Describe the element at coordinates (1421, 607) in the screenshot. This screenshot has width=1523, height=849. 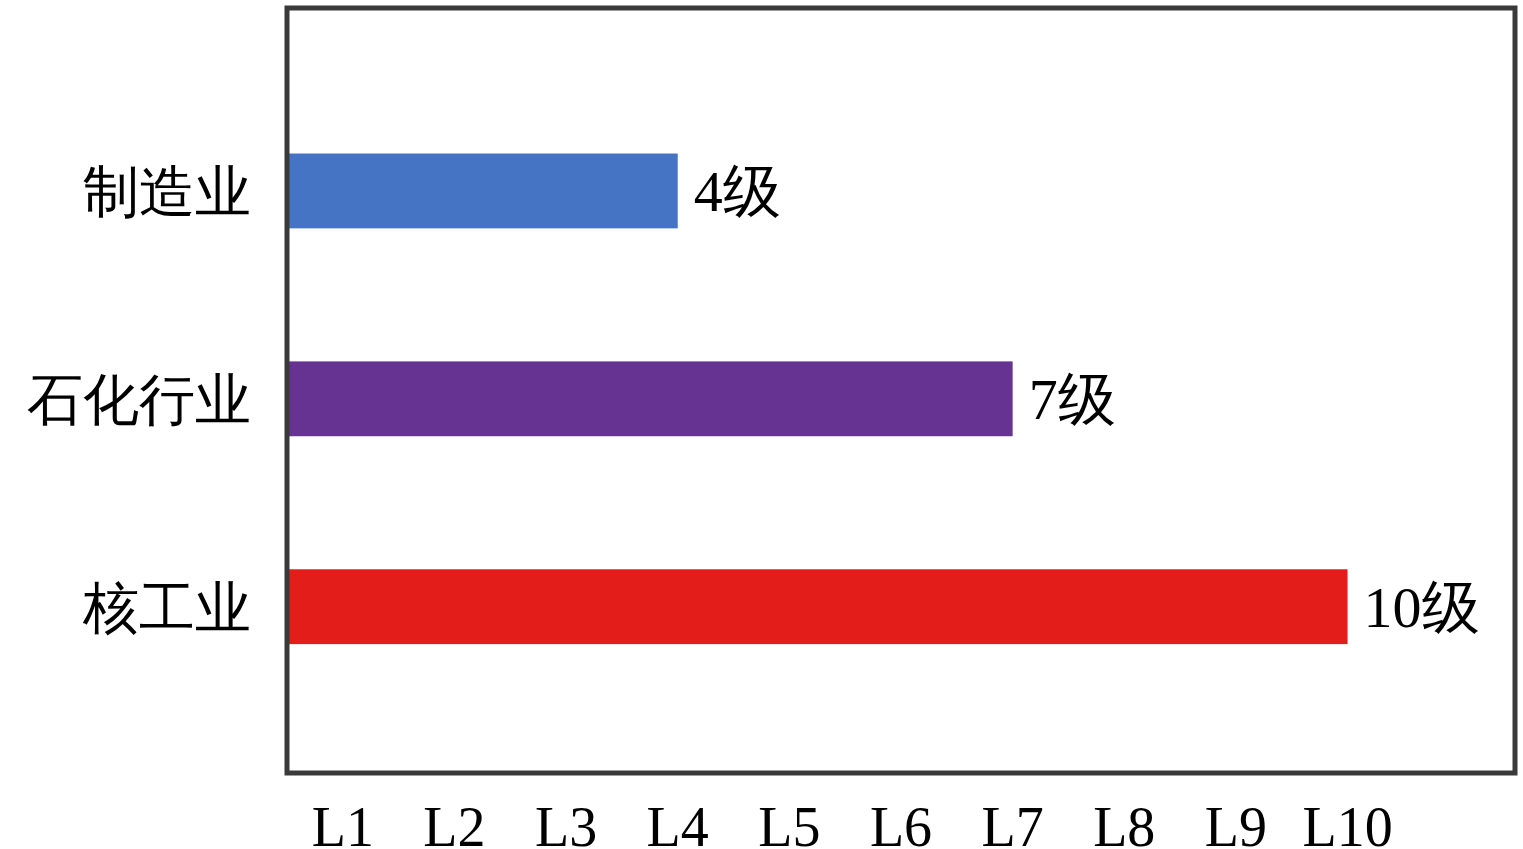
I see `data-label: 10级` at that location.